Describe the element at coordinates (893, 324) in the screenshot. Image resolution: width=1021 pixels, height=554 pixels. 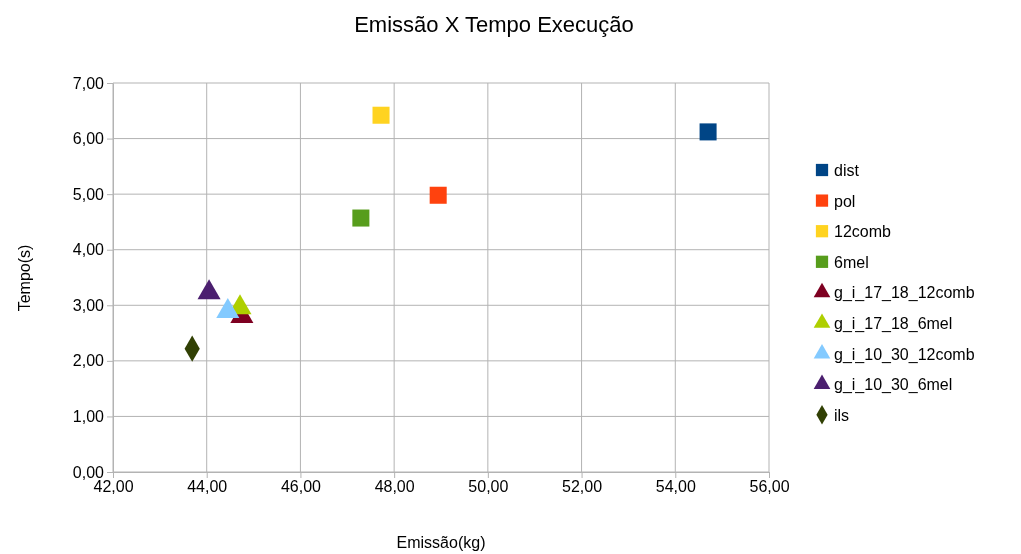
I see `legend-label: g_i_17_18_6mel` at that location.